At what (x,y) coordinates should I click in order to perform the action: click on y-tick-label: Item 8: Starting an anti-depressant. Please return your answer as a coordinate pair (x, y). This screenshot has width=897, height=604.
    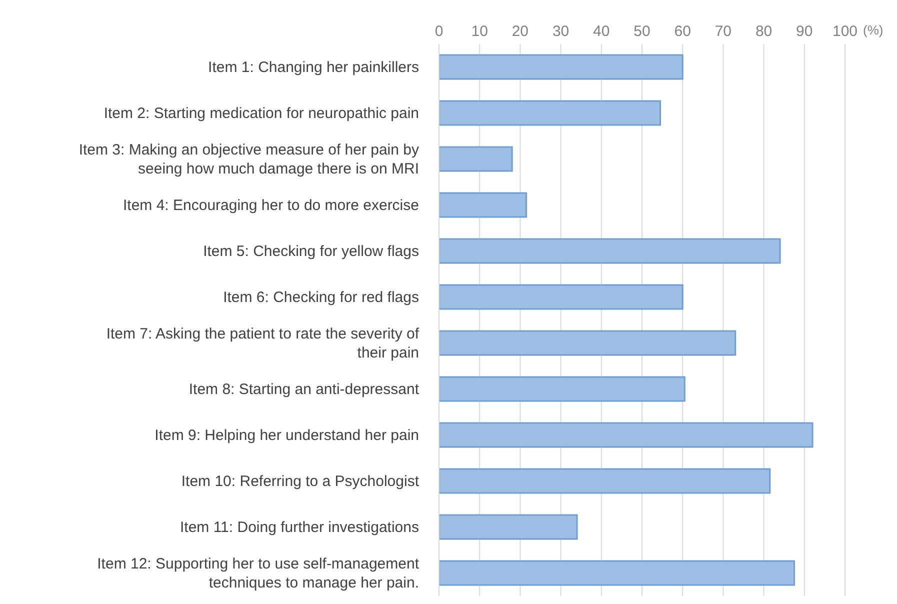
    Looking at the image, I should click on (304, 389).